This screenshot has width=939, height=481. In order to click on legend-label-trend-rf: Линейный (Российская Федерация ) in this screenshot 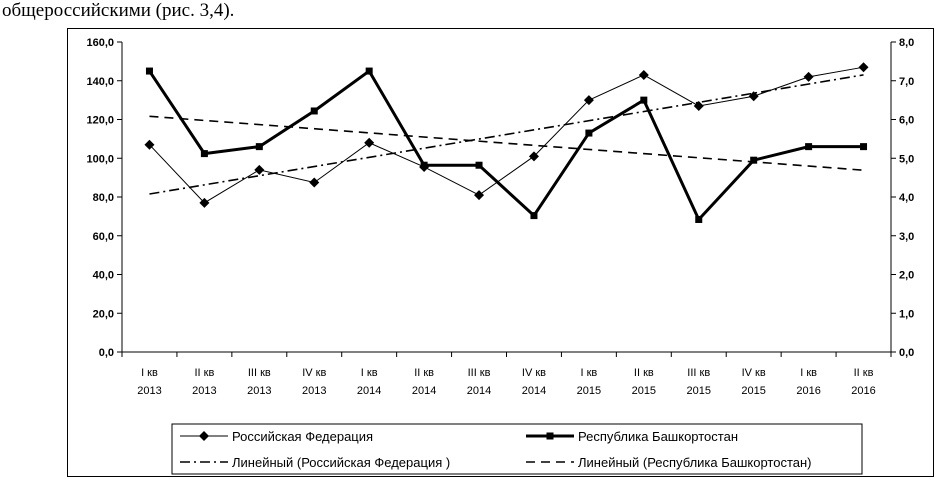, I will do `click(341, 462)`.